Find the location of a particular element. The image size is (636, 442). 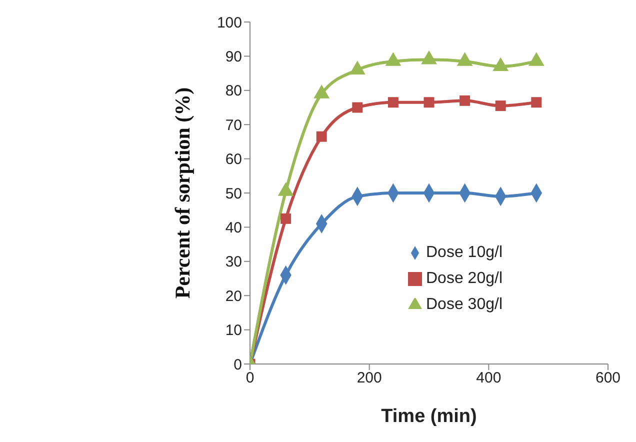

y-tick-label: 10 is located at coordinates (233, 331).